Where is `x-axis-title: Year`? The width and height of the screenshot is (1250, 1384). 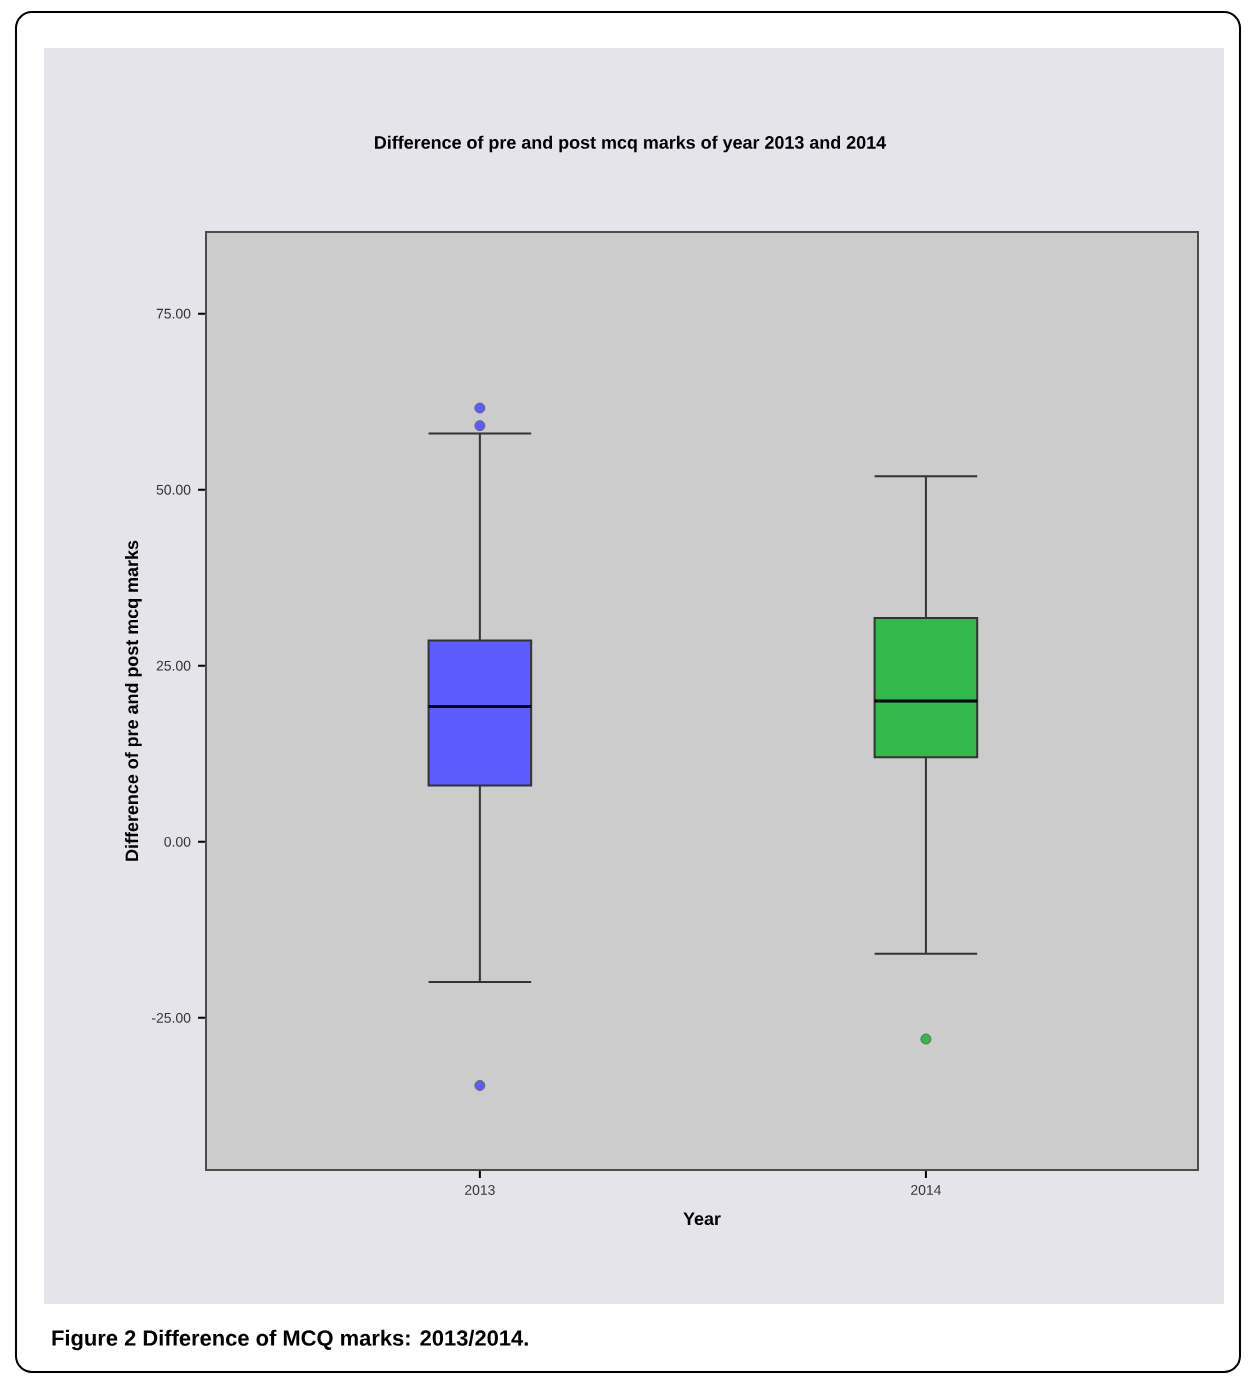 x-axis-title: Year is located at coordinates (702, 1219).